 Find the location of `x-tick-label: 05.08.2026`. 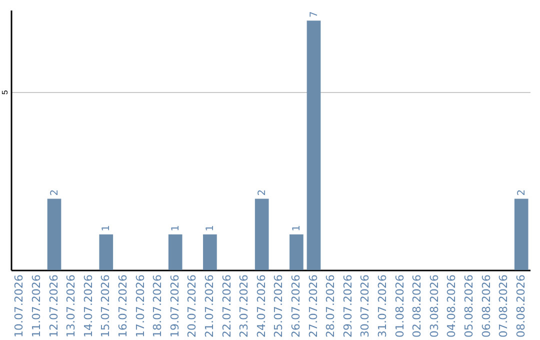

x-tick-label: 05.08.2026 is located at coordinates (469, 306).